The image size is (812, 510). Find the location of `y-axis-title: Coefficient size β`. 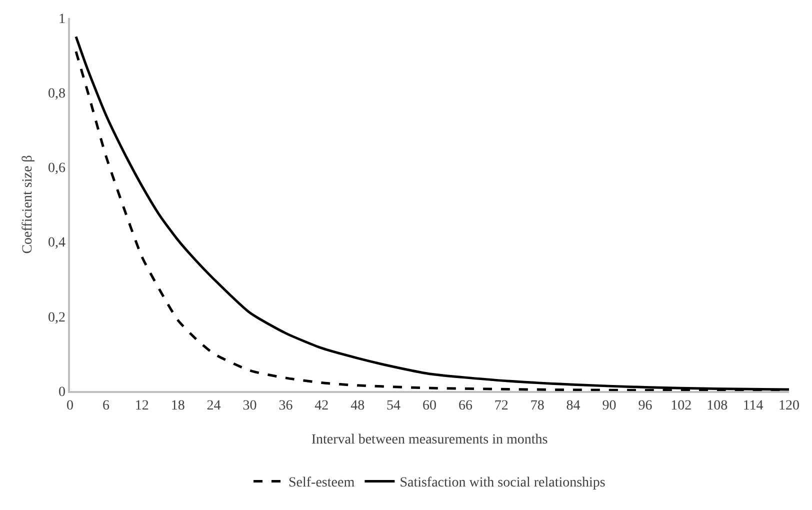

y-axis-title: Coefficient size β is located at coordinates (28, 204).